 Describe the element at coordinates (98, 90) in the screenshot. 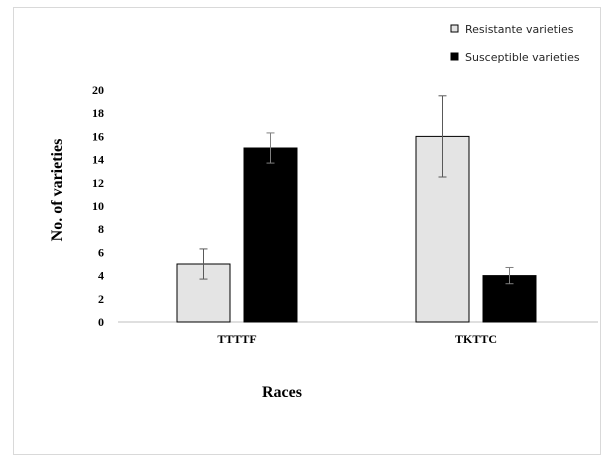

I see `y-tick-label: 20` at that location.